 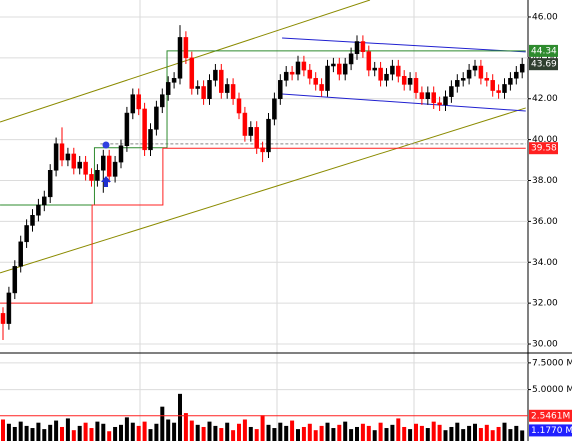 I want to click on y-tick-label: 5.0000 M, so click(x=552, y=390).